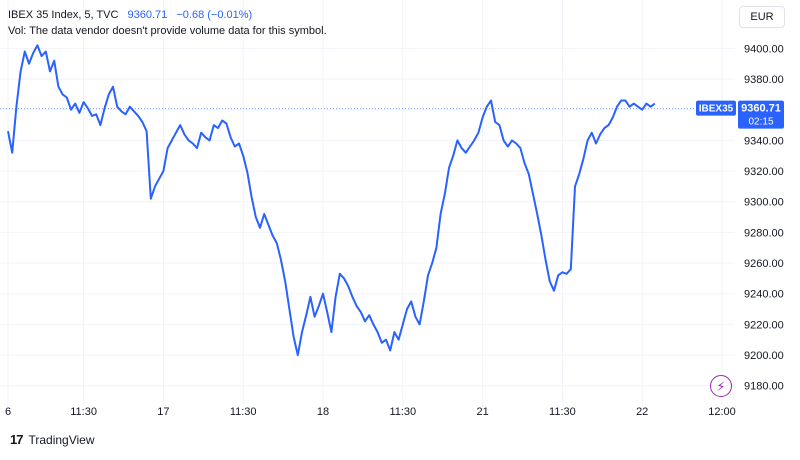 The image size is (800, 460). What do you see at coordinates (642, 412) in the screenshot?
I see `x-tick-label: 22` at bounding box center [642, 412].